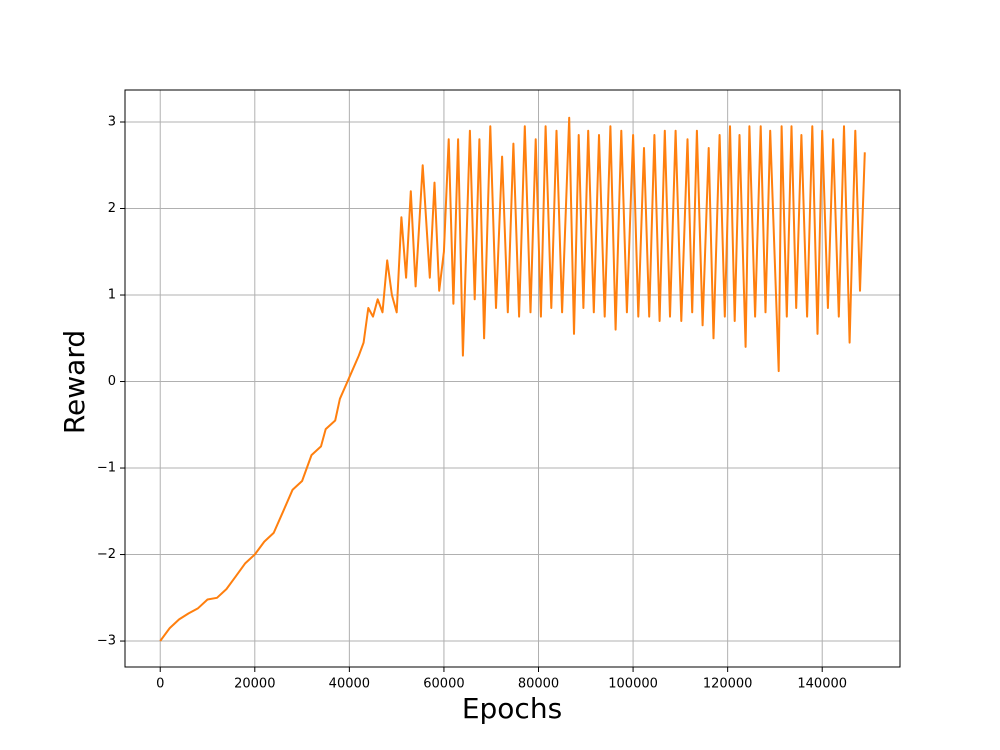  What do you see at coordinates (822, 684) in the screenshot?
I see `x-tick-label: 140000` at bounding box center [822, 684].